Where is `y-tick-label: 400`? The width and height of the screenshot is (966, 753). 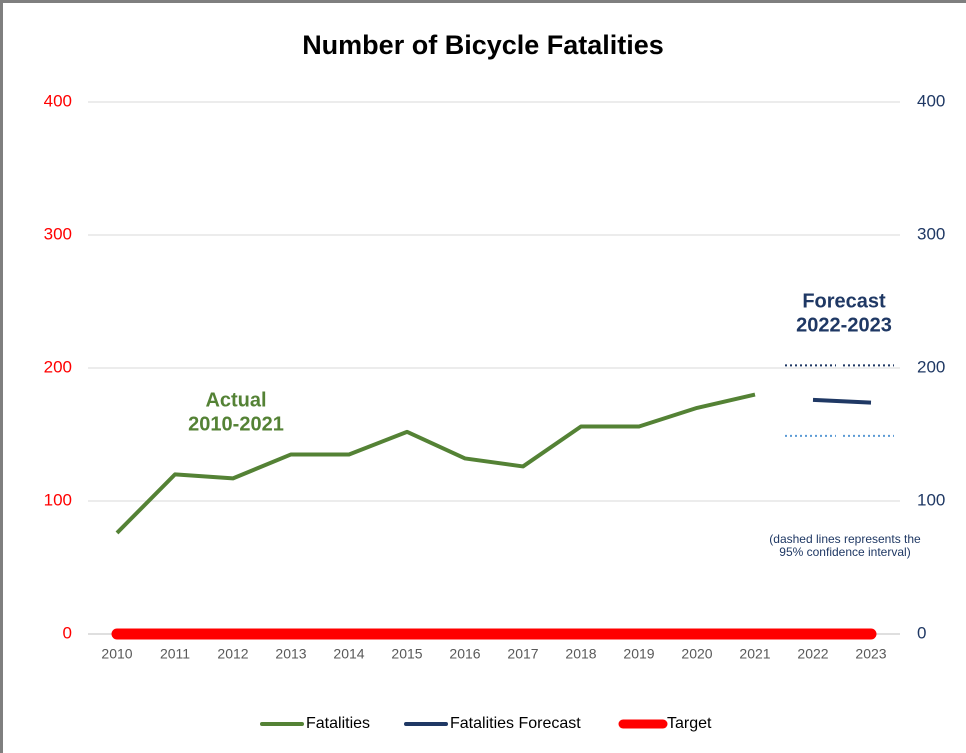
y-tick-label: 400 is located at coordinates (58, 100).